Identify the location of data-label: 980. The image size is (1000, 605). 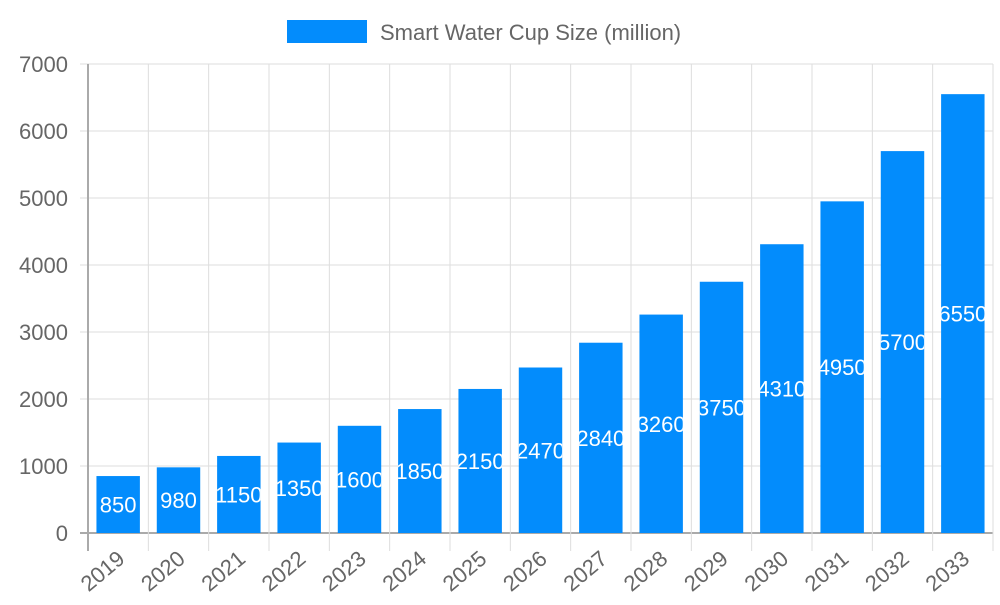
(178, 500).